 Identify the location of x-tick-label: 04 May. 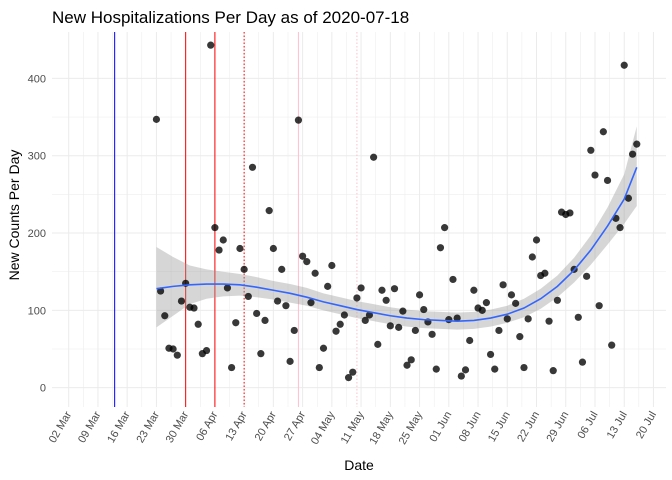
(323, 428).